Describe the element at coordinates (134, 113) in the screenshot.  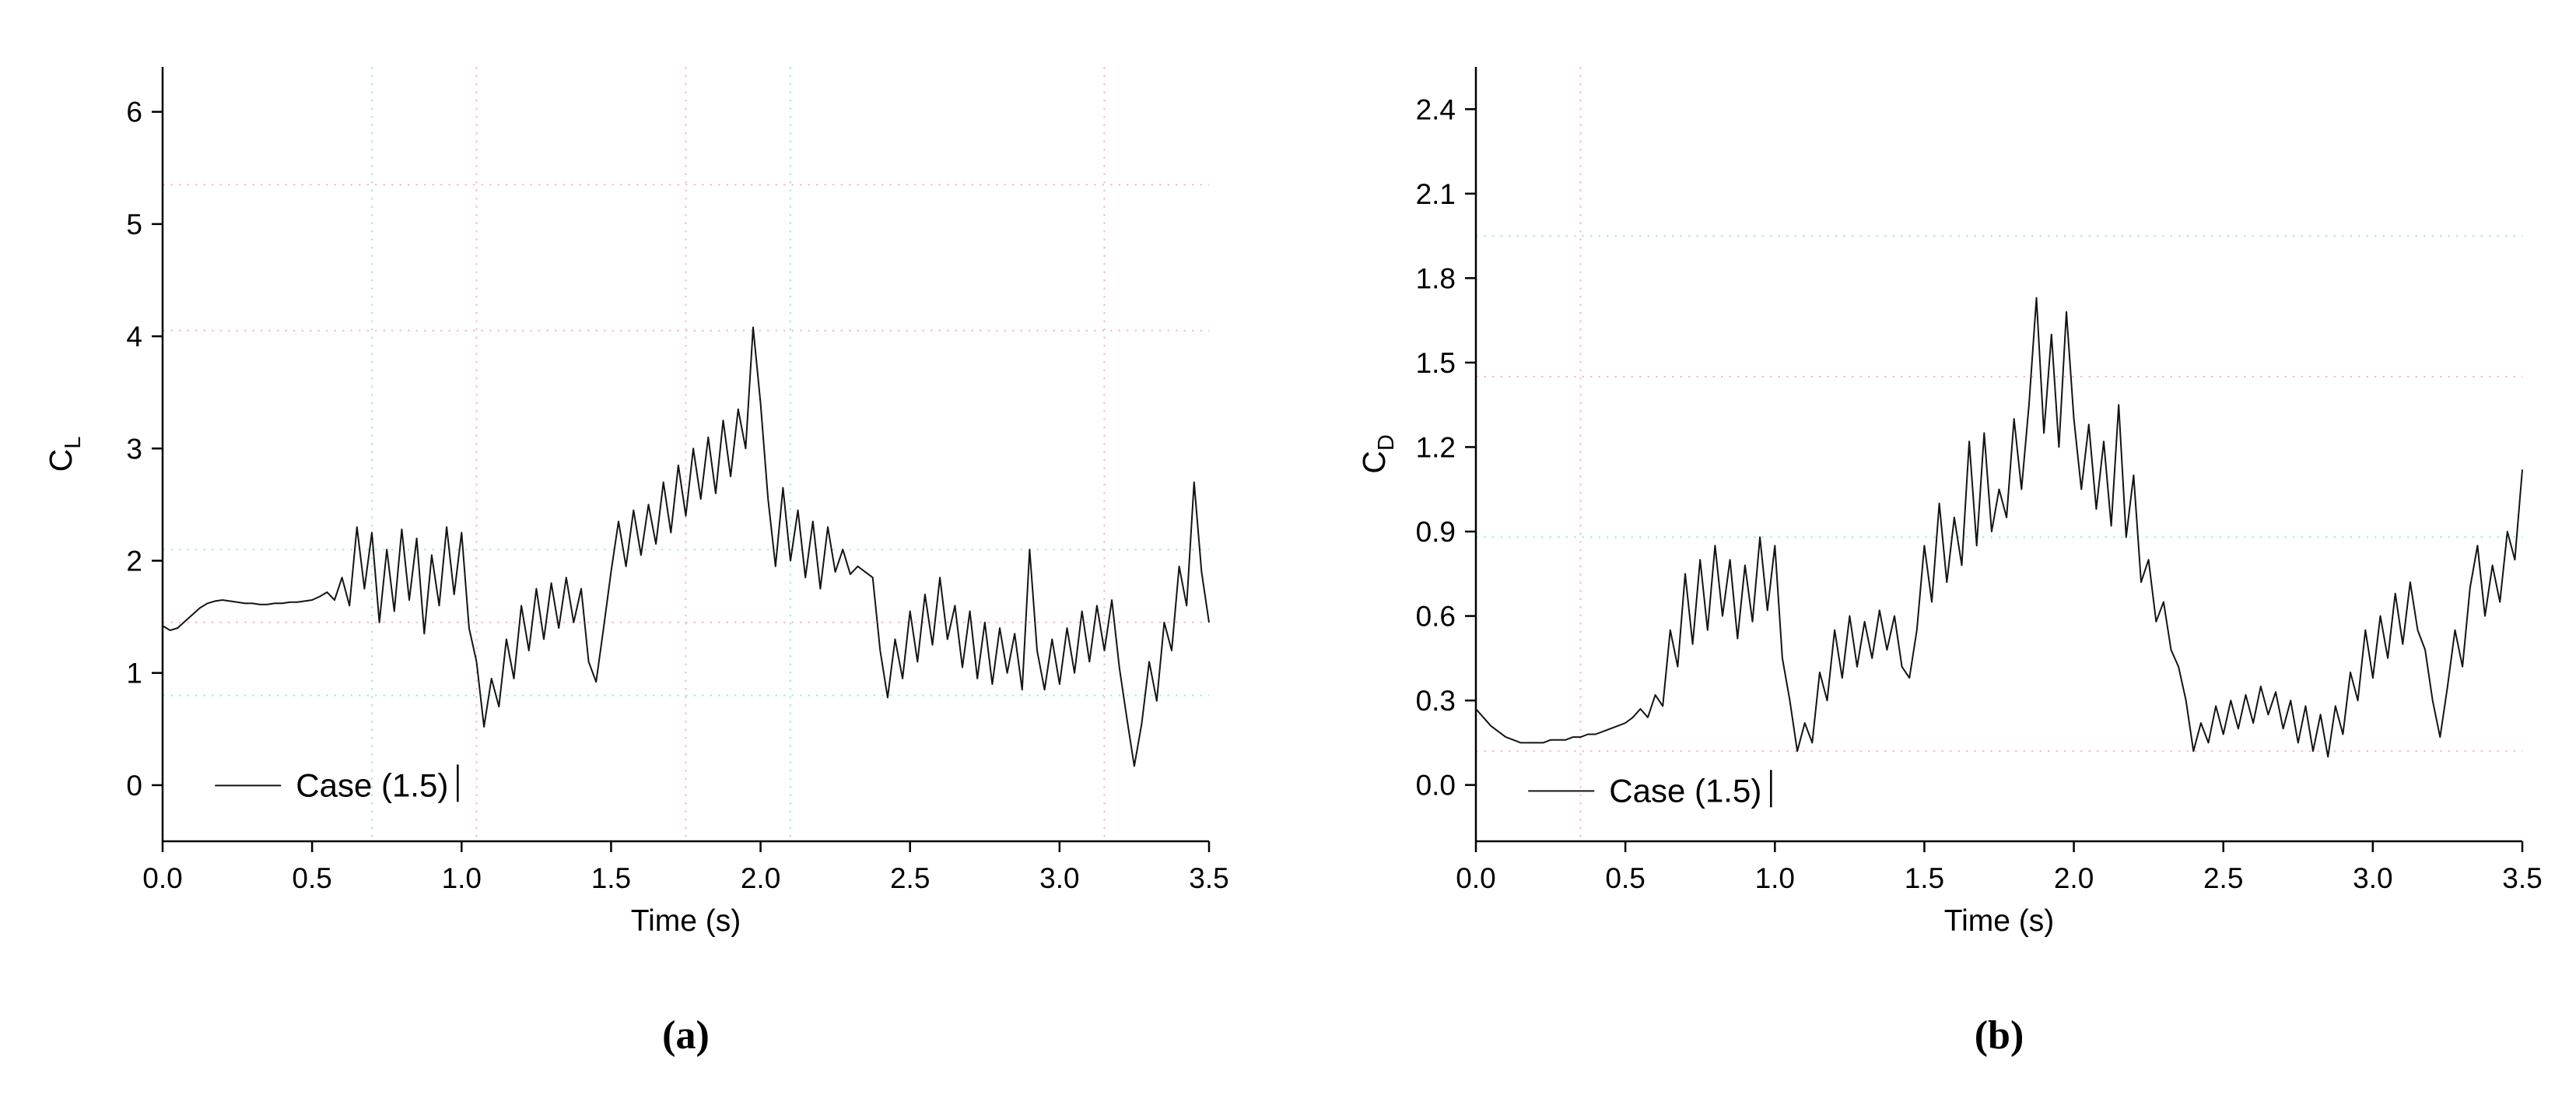
I see `y-tick-label: 6` at that location.